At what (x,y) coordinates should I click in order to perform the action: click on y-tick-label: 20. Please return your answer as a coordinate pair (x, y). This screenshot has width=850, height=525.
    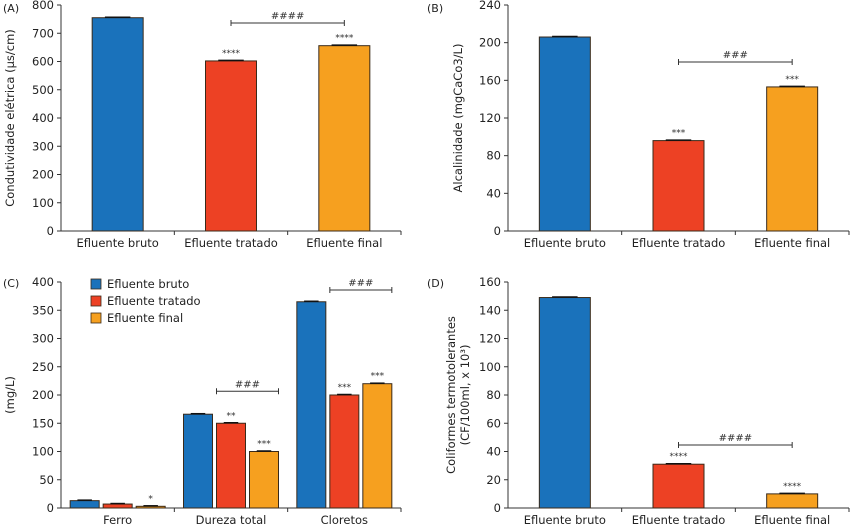
    Looking at the image, I should click on (493, 480).